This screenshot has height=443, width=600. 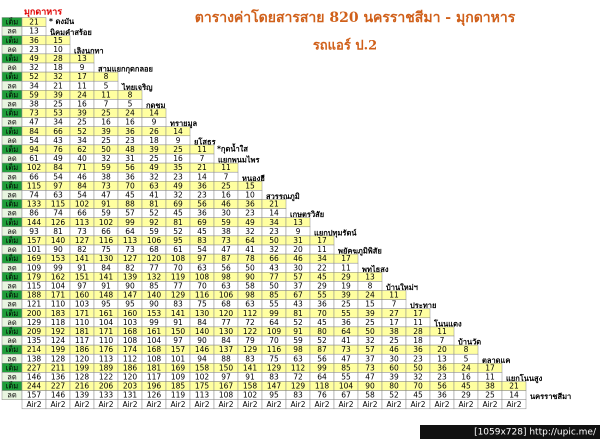 I want to click on fare: 73, so click(x=106, y=185).